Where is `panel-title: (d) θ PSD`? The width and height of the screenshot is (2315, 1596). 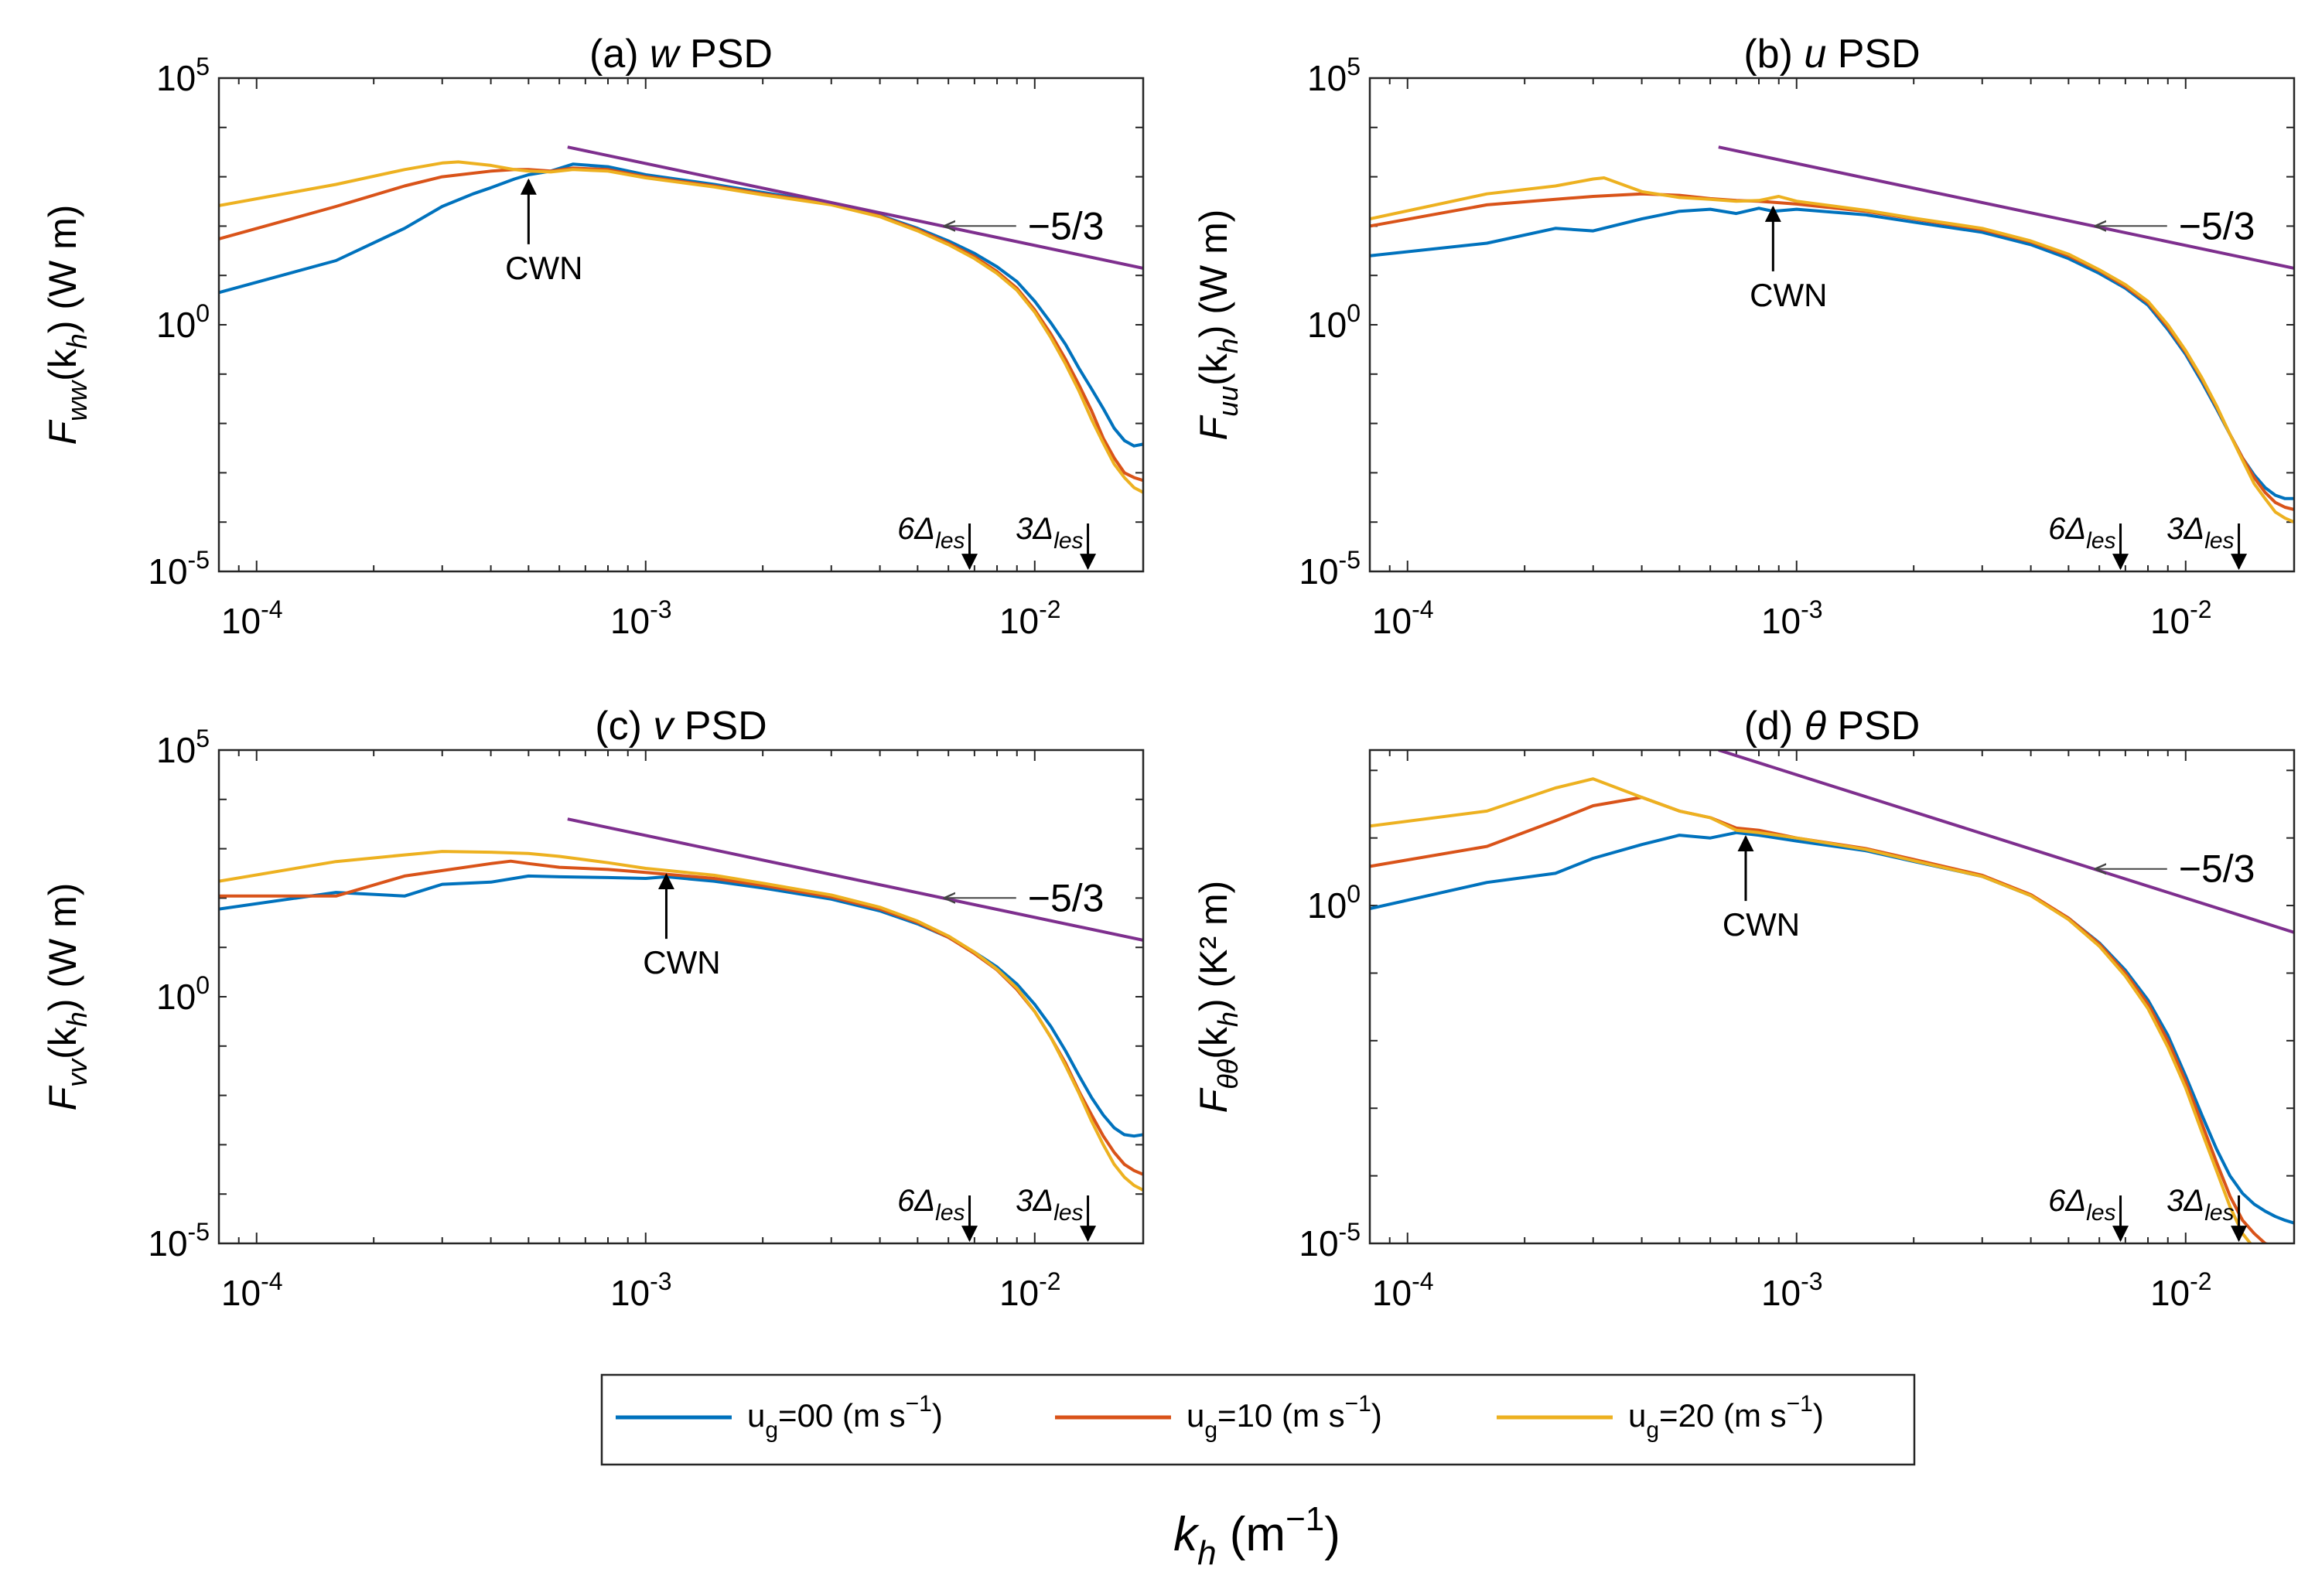
panel-title: (d) θ PSD is located at coordinates (1832, 726).